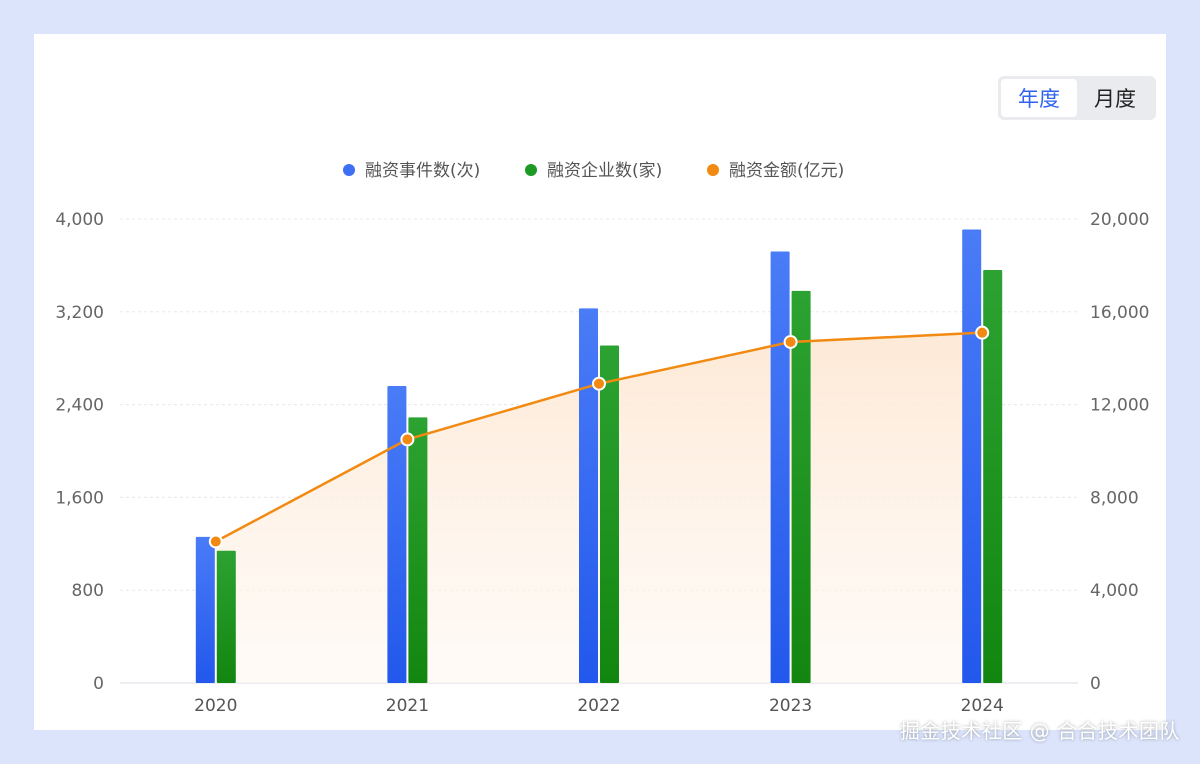  Describe the element at coordinates (604, 171) in the screenshot. I see `legend-label: 融资企业数(家)` at that location.